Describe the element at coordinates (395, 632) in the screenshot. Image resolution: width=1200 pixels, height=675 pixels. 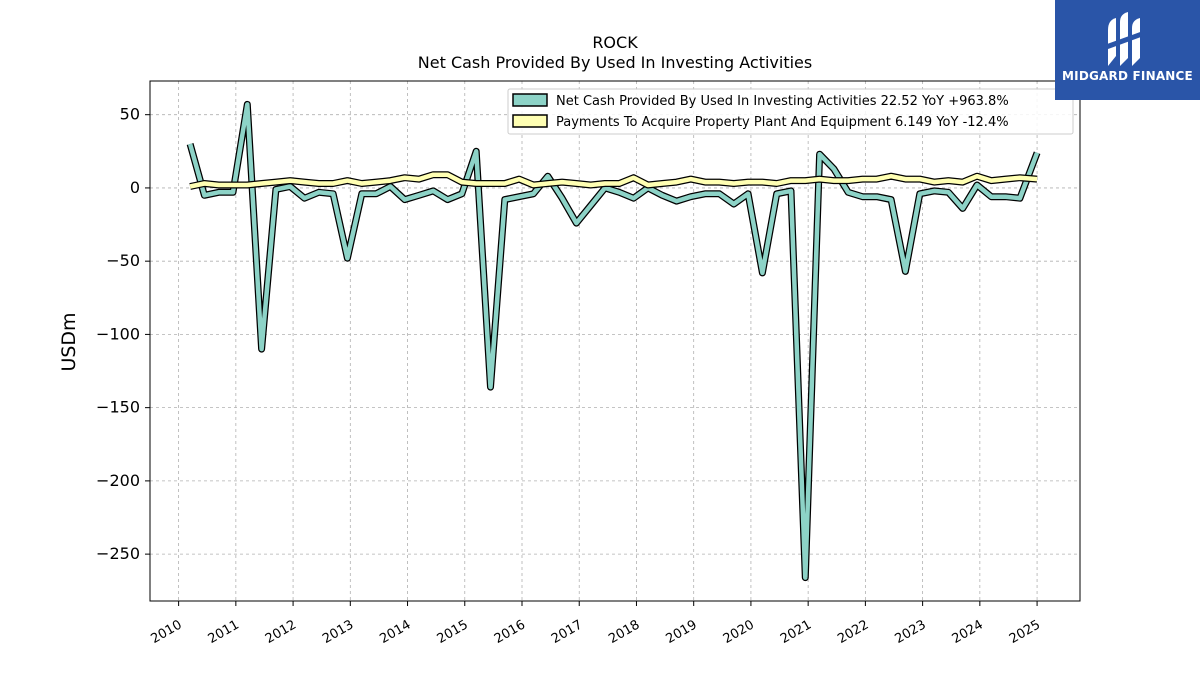
I see `x-tick-label: 2014` at that location.